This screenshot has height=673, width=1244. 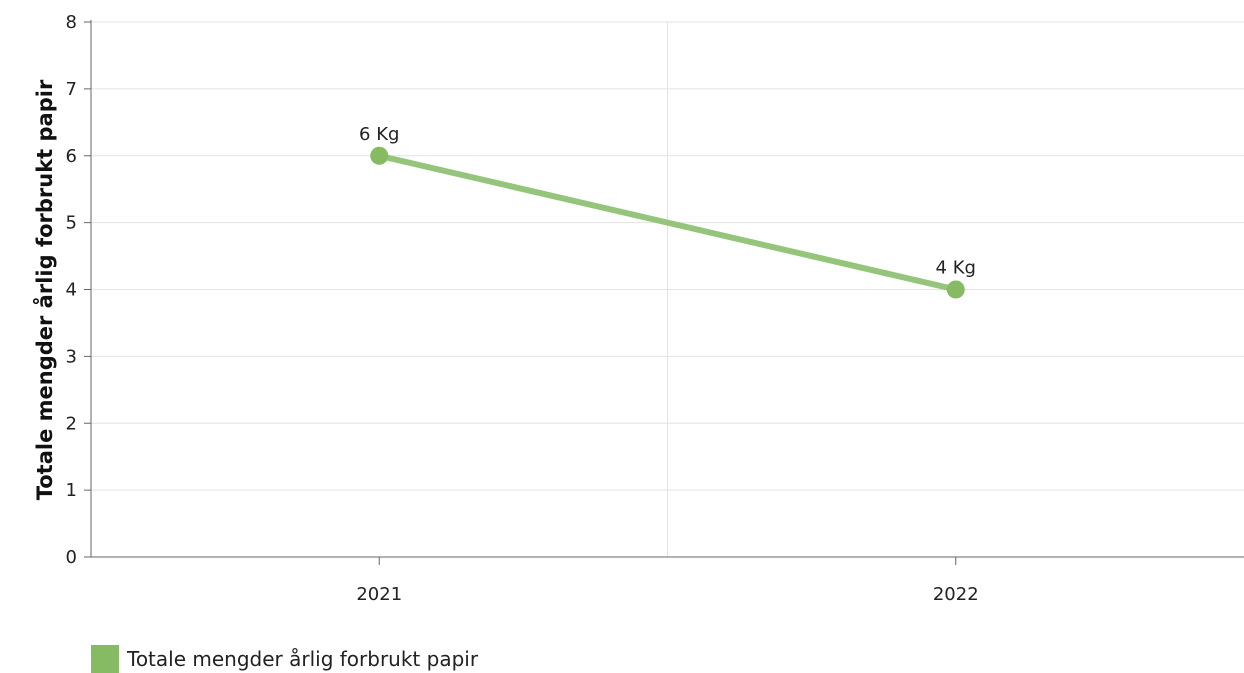 I want to click on y-tick-label: 4, so click(x=71, y=290).